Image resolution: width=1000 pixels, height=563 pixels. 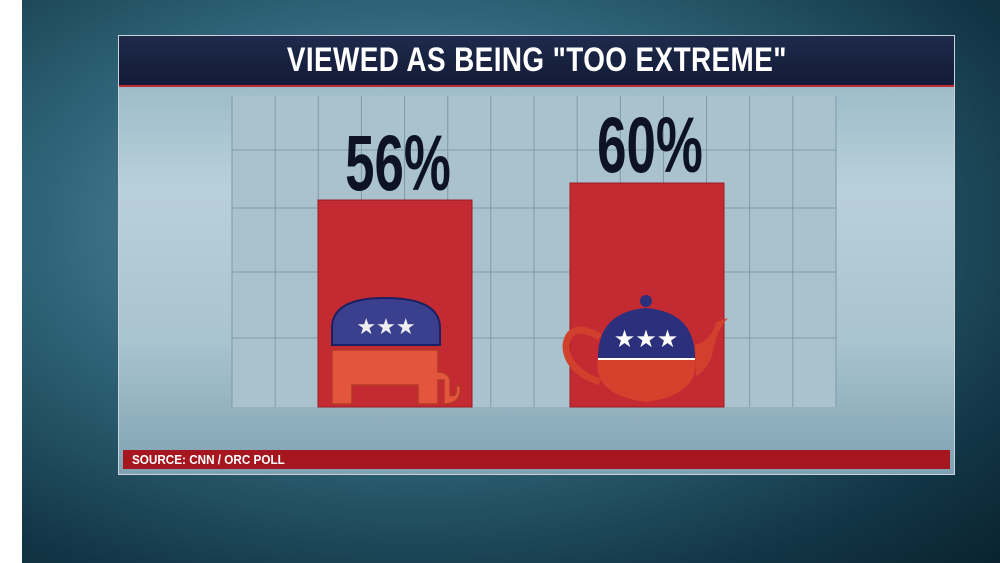 What do you see at coordinates (396, 350) in the screenshot?
I see `elephant-icon: ★★★` at bounding box center [396, 350].